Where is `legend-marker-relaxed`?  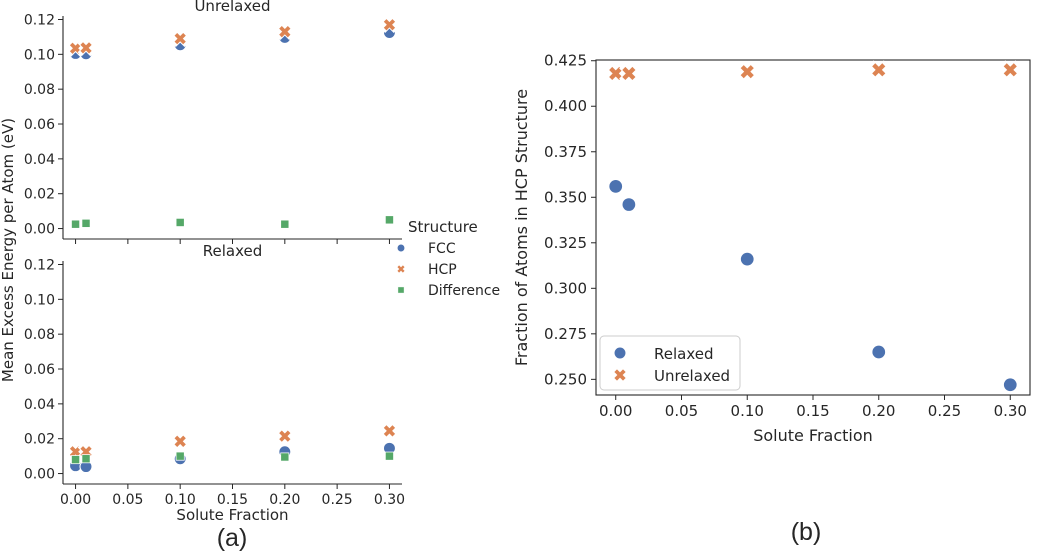
legend-marker-relaxed is located at coordinates (620, 353).